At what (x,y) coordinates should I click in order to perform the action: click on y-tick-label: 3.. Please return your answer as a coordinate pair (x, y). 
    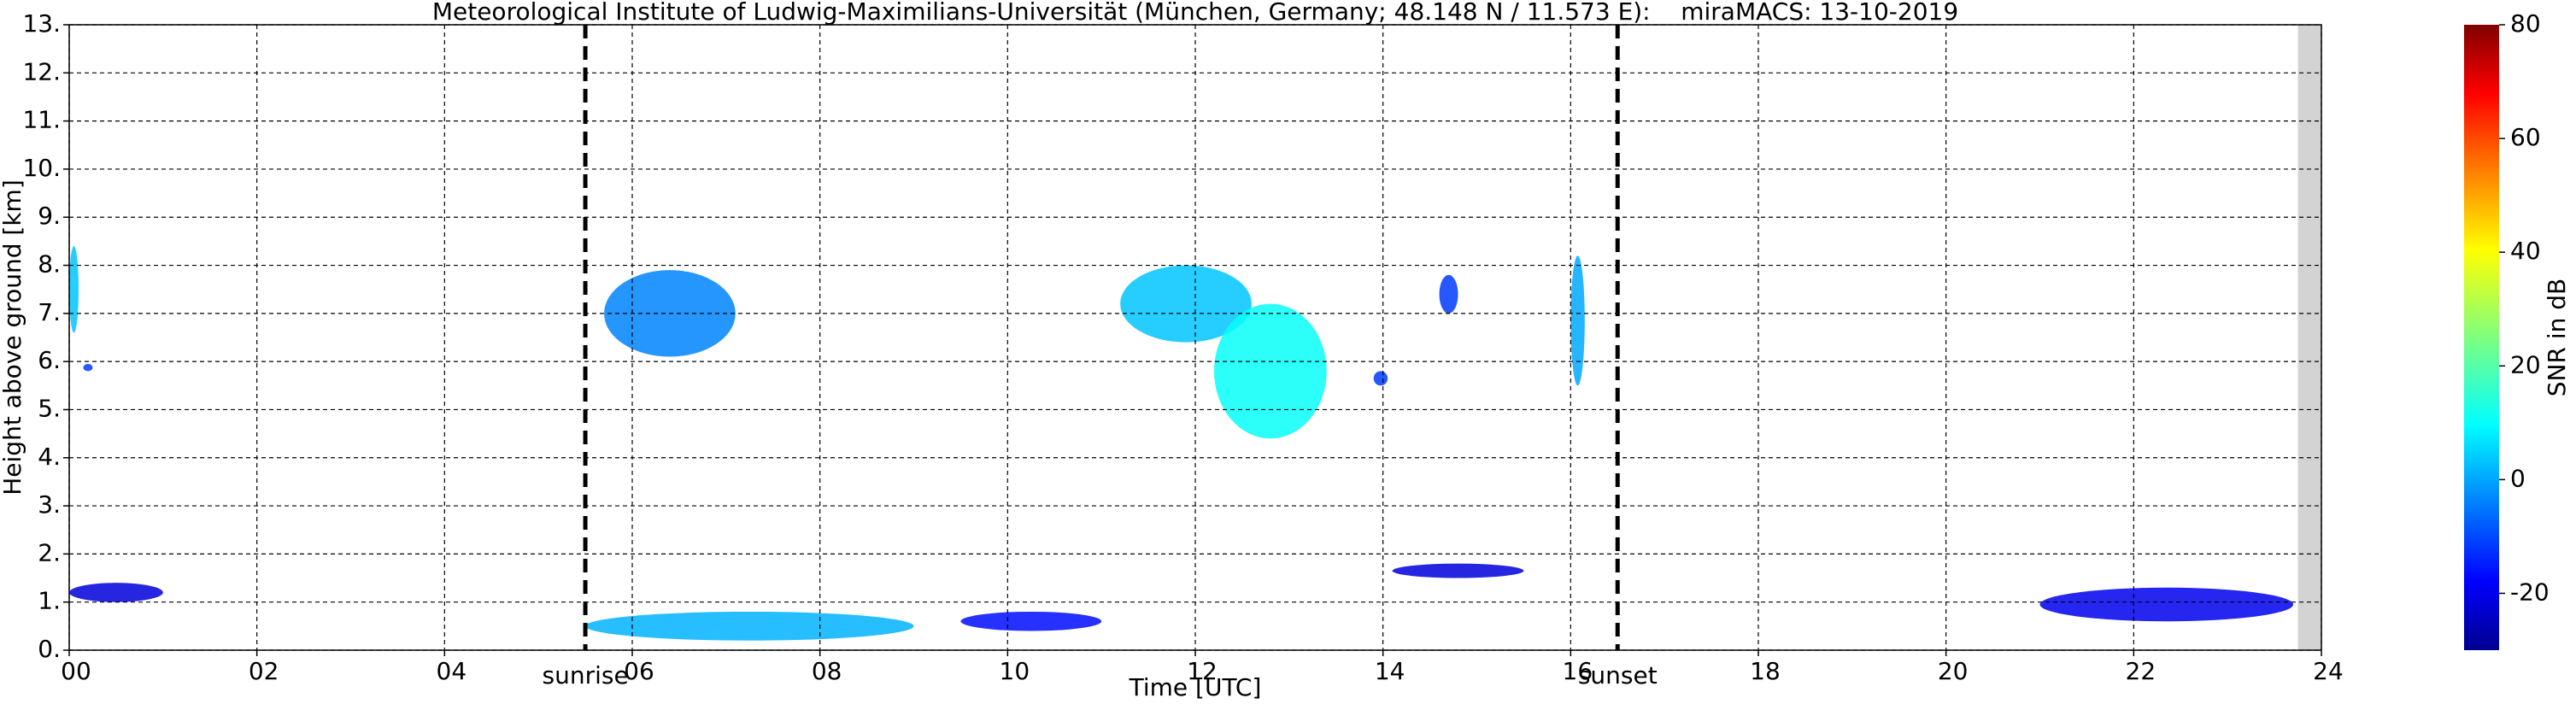
    Looking at the image, I should click on (49, 504).